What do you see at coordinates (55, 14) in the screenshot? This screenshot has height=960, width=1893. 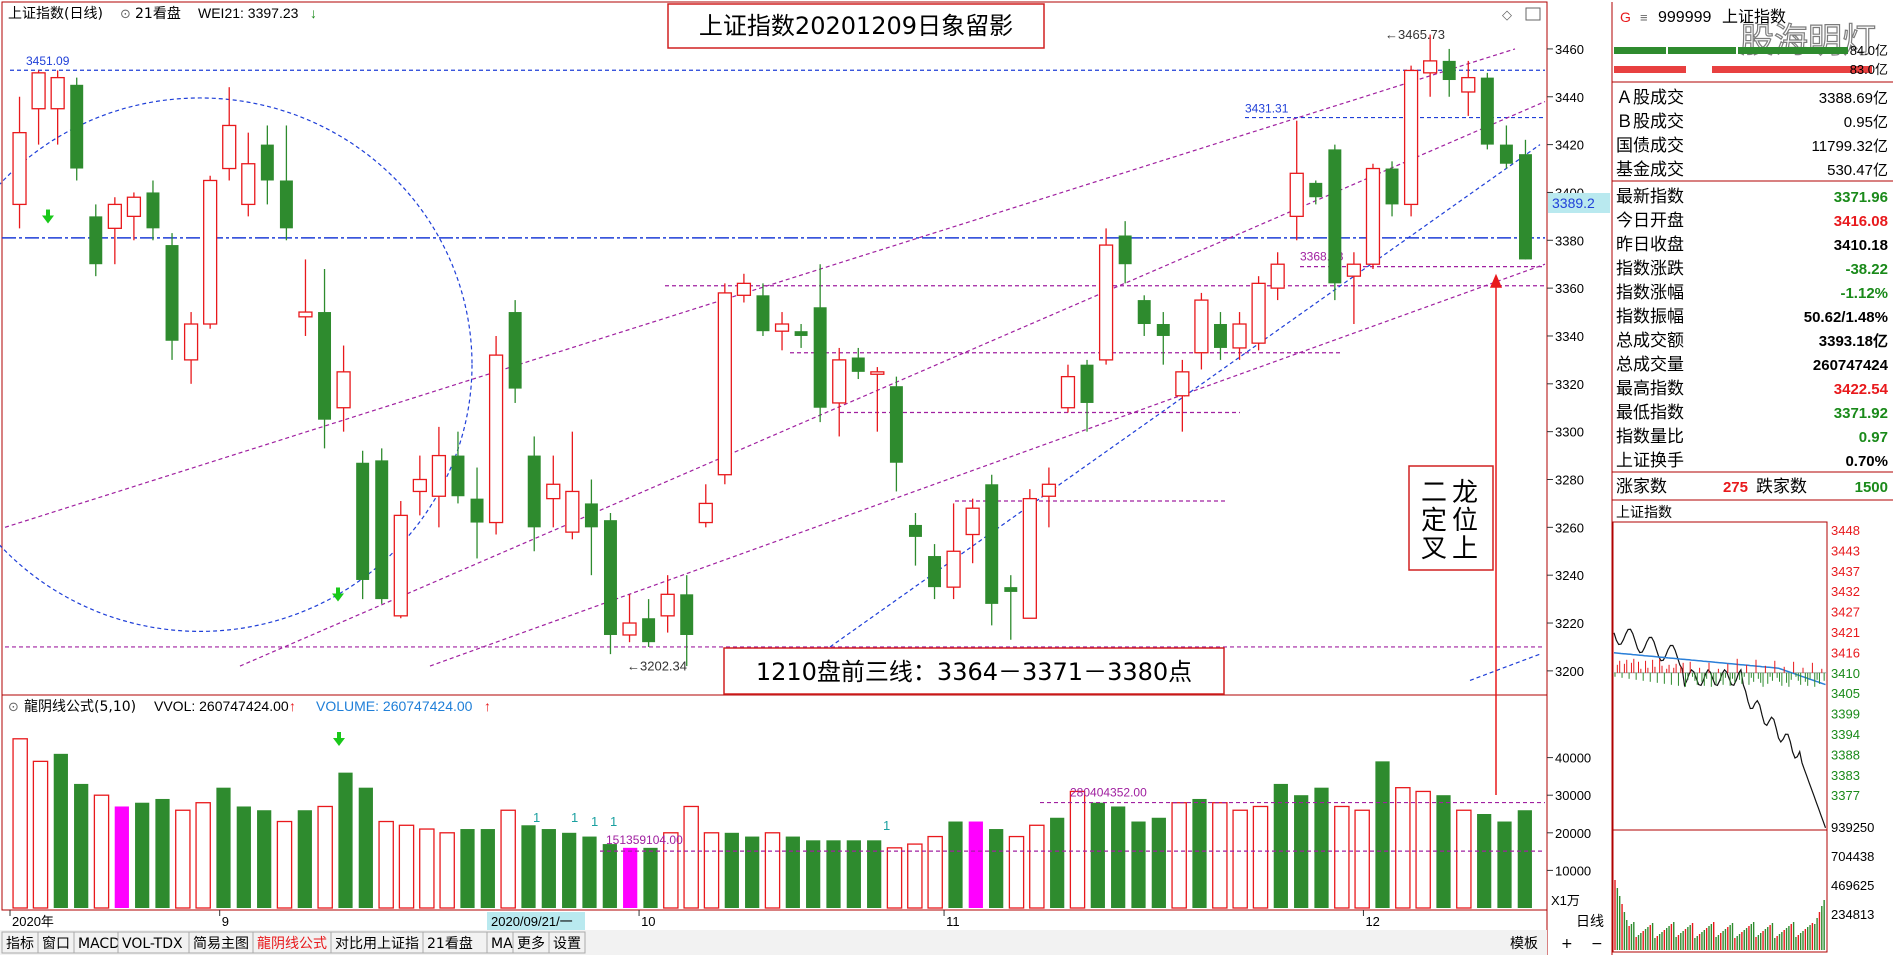 I see `index-name: 上证指数(日线)` at bounding box center [55, 14].